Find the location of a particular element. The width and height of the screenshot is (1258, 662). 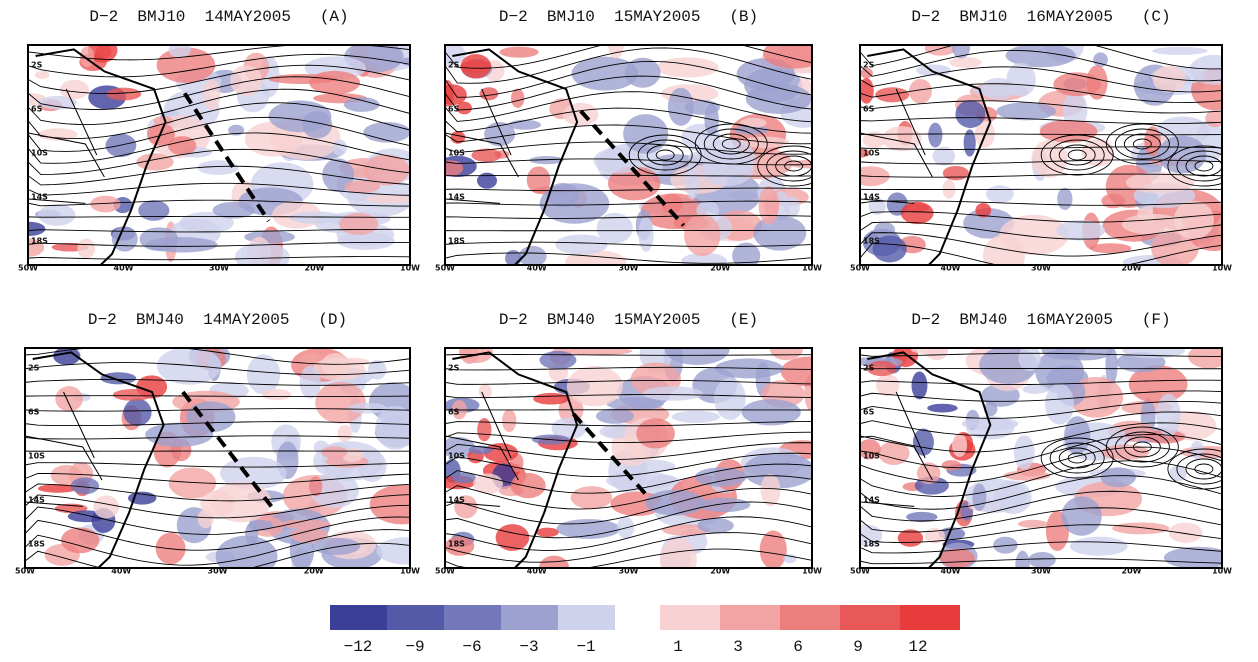

colorbar-label: 1 is located at coordinates (678, 647).